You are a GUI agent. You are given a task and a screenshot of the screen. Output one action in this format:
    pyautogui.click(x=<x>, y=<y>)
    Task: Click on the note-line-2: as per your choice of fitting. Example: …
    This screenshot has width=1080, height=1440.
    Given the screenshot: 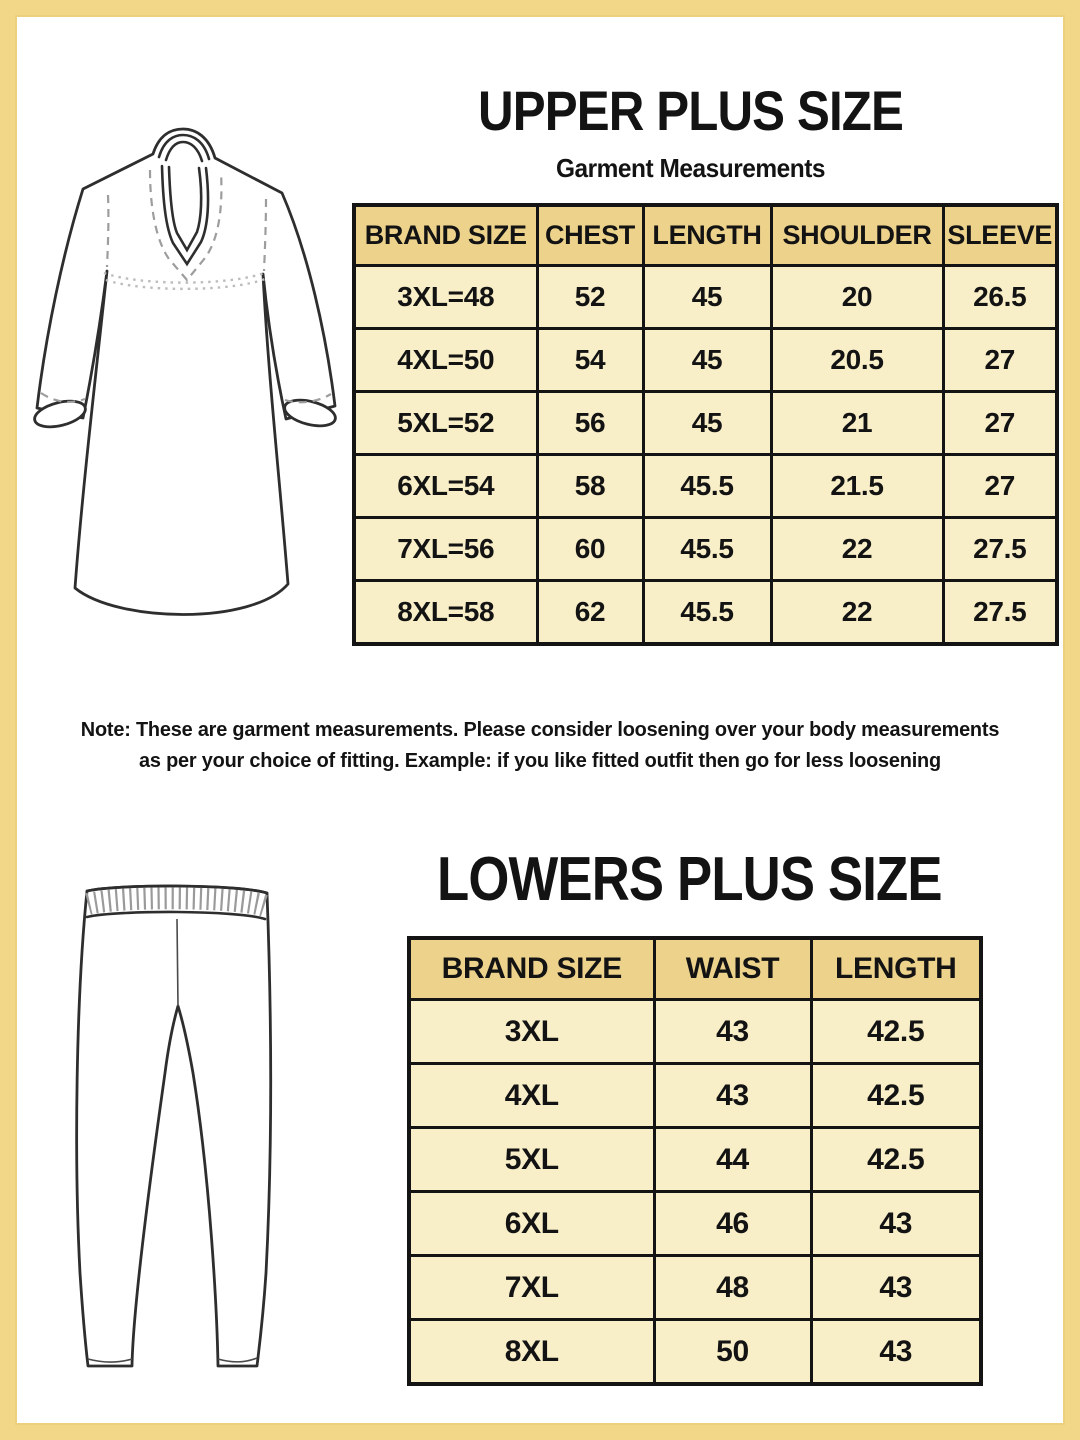 What is the action you would take?
    pyautogui.click(x=540, y=760)
    